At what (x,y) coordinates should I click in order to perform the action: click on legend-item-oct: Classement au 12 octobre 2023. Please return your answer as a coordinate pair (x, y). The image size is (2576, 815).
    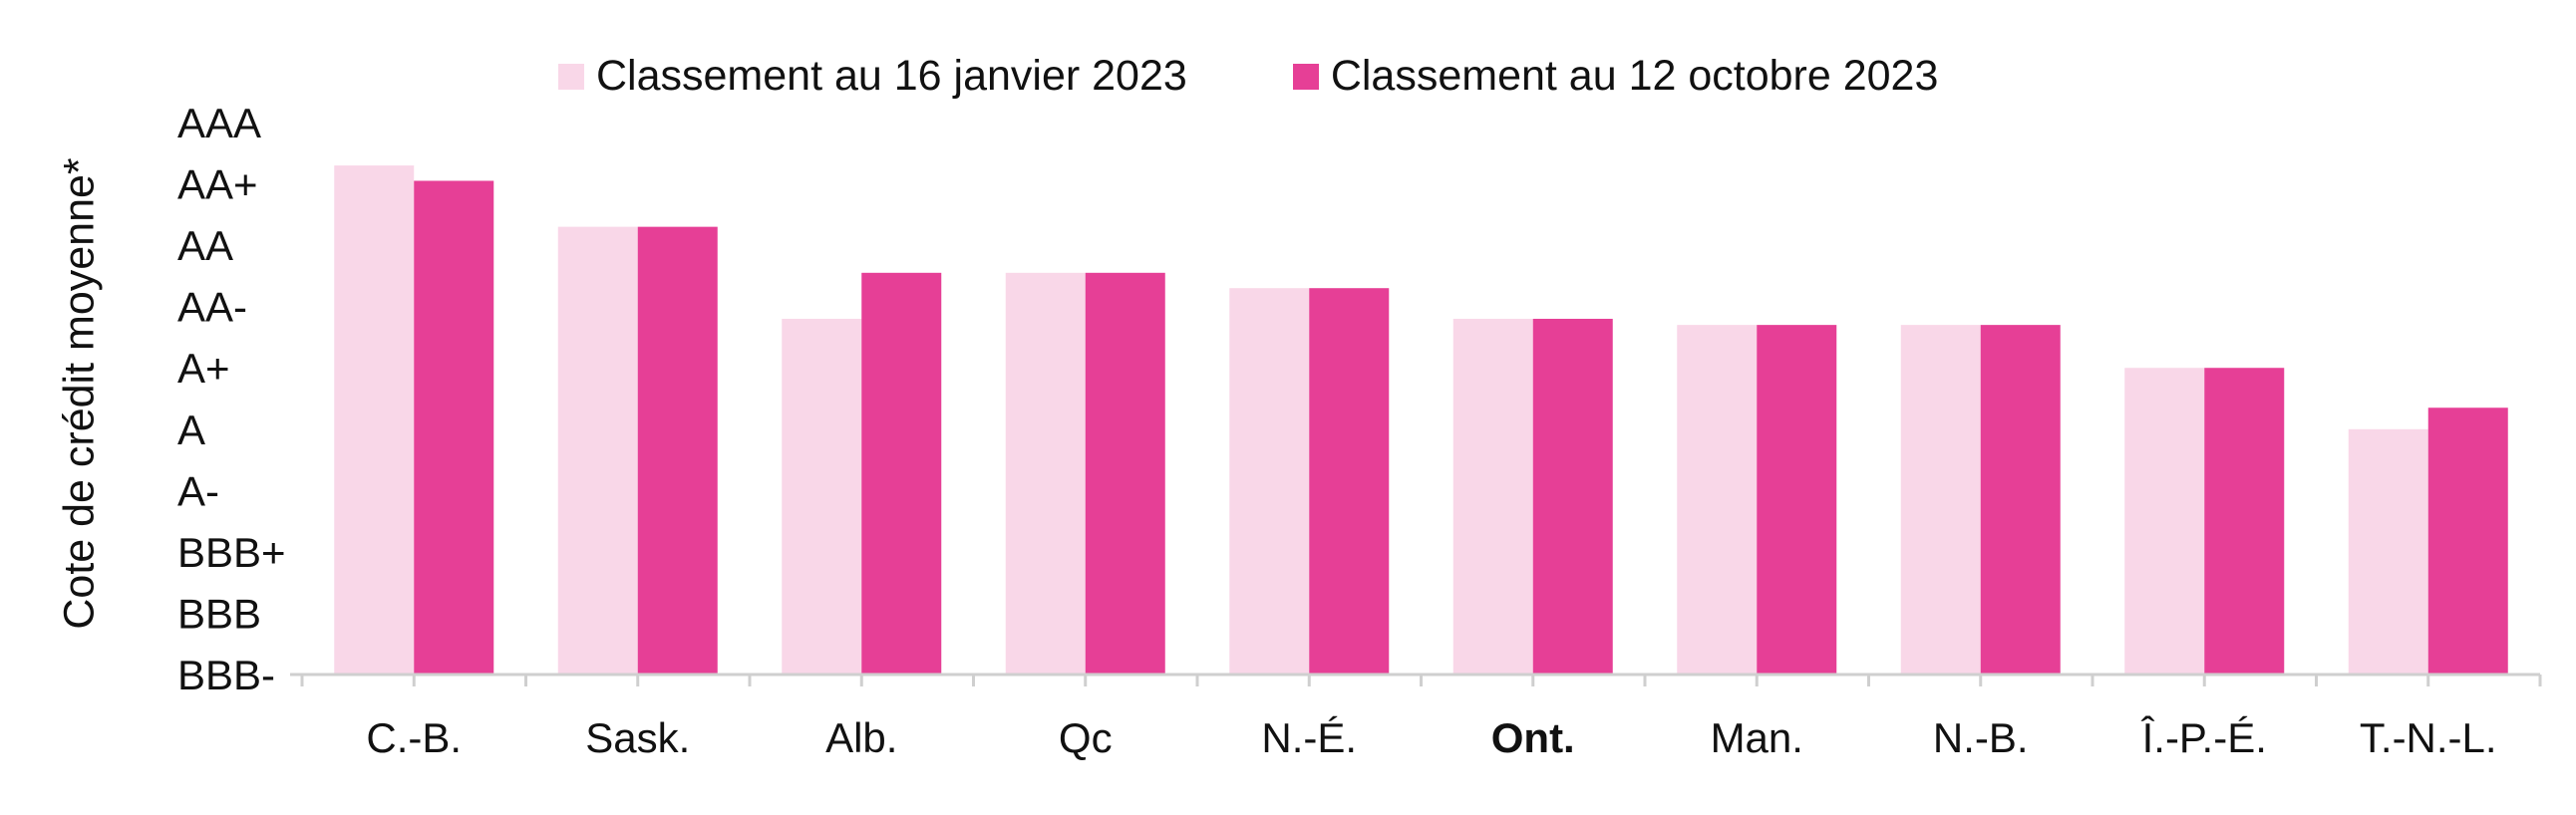
    Looking at the image, I should click on (1615, 76).